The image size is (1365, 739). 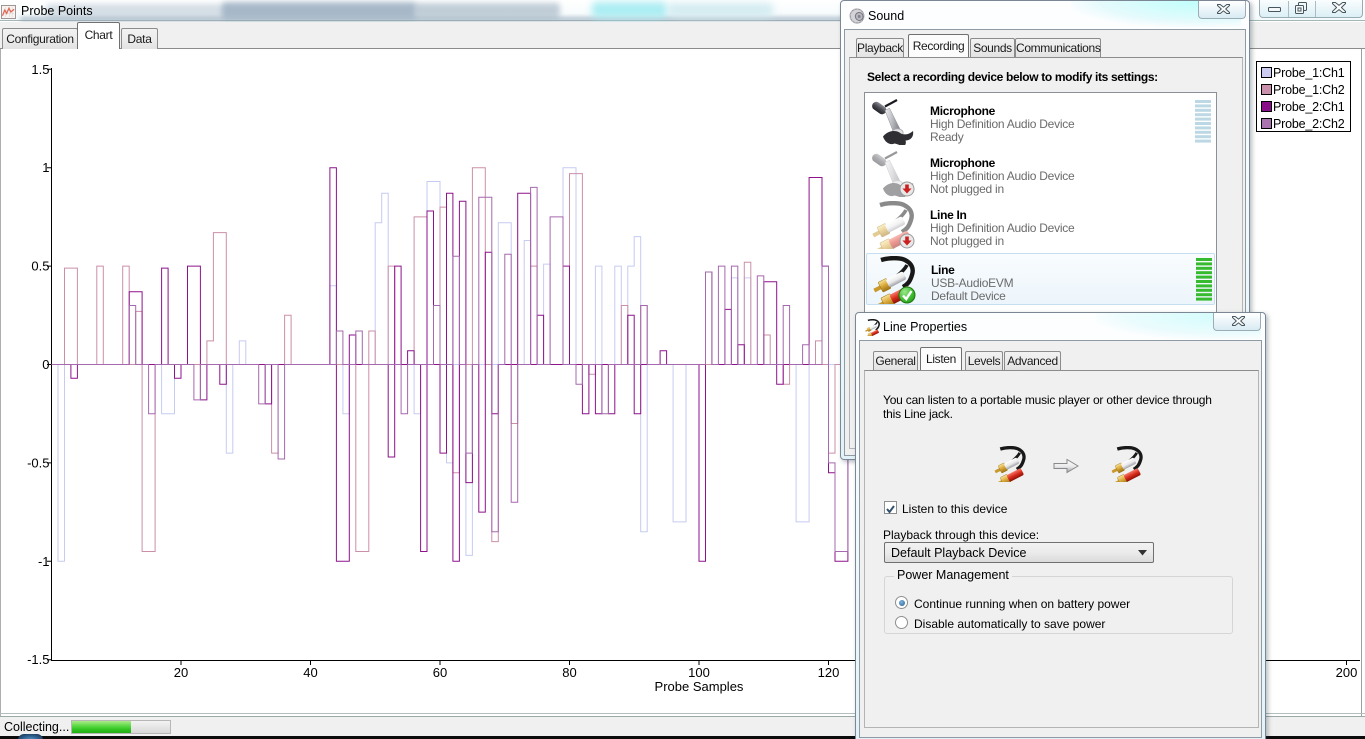 I want to click on svg-text: 120, so click(x=829, y=672).